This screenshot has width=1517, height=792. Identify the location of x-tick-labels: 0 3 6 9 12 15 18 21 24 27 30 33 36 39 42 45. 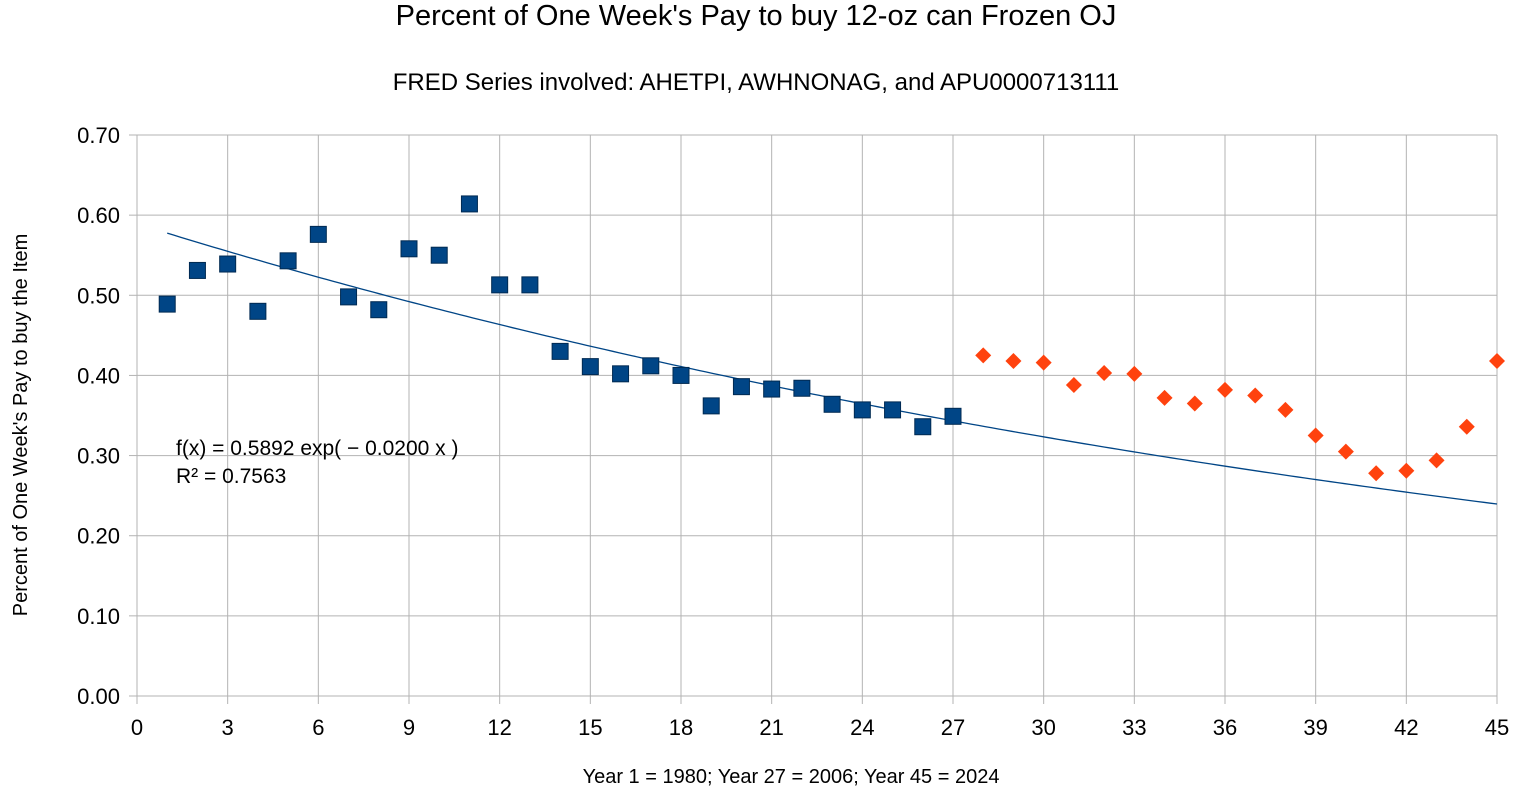
(820, 727).